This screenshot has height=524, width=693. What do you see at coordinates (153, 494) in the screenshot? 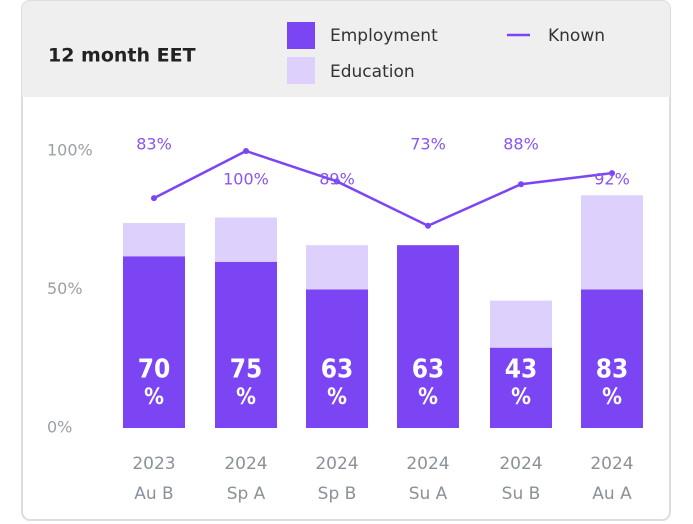
I see `x-tick-label: Au B` at bounding box center [153, 494].